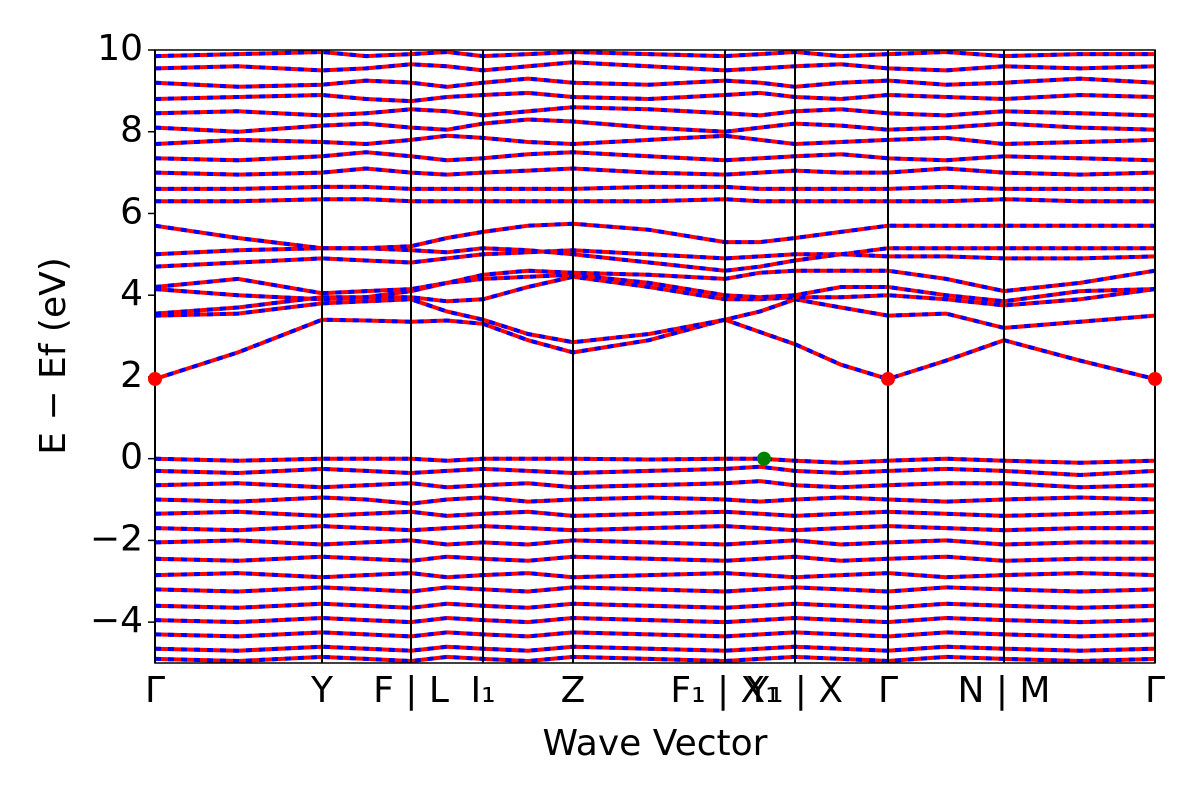 The width and height of the screenshot is (1200, 800). What do you see at coordinates (131, 130) in the screenshot?
I see `y-tick-label: 8` at bounding box center [131, 130].